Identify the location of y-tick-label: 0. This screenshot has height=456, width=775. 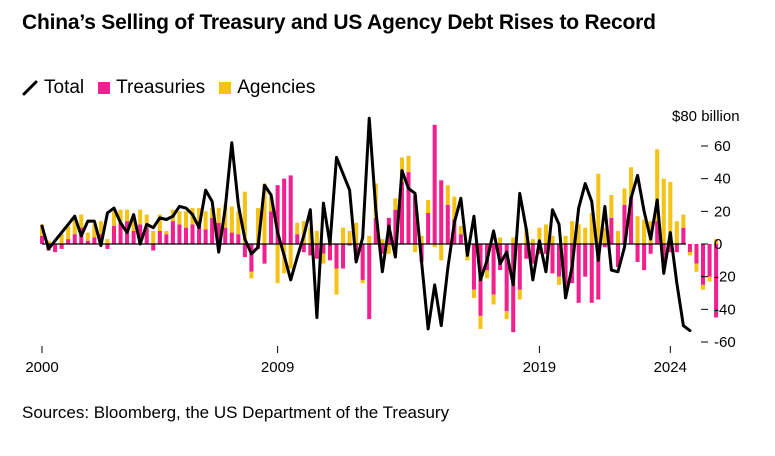
(718, 244).